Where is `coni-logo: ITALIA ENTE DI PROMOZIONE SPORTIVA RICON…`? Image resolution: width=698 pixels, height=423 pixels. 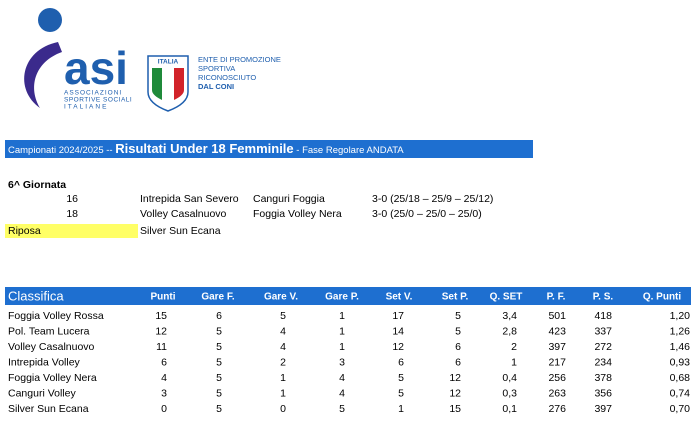 coni-logo: ITALIA ENTE DI PROMOZIONE SPORTIVA RICON… is located at coordinates (214, 83).